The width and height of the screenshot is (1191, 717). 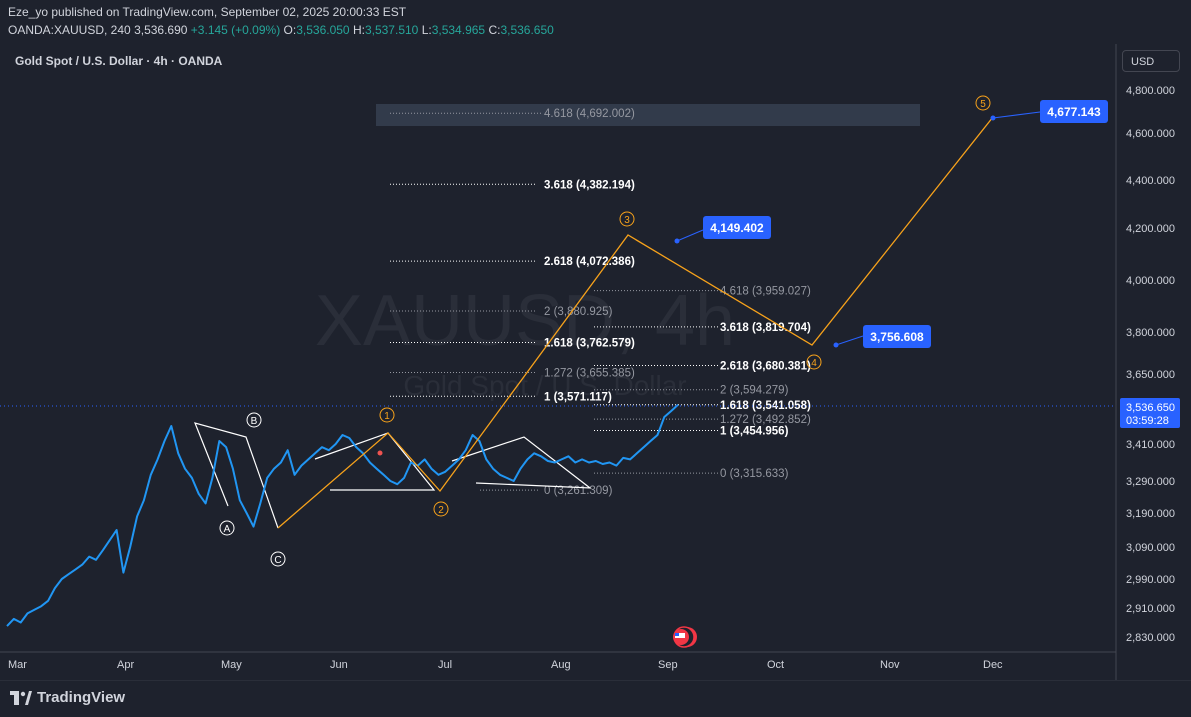 I want to click on time-tick-label: Jul, so click(x=445, y=665).